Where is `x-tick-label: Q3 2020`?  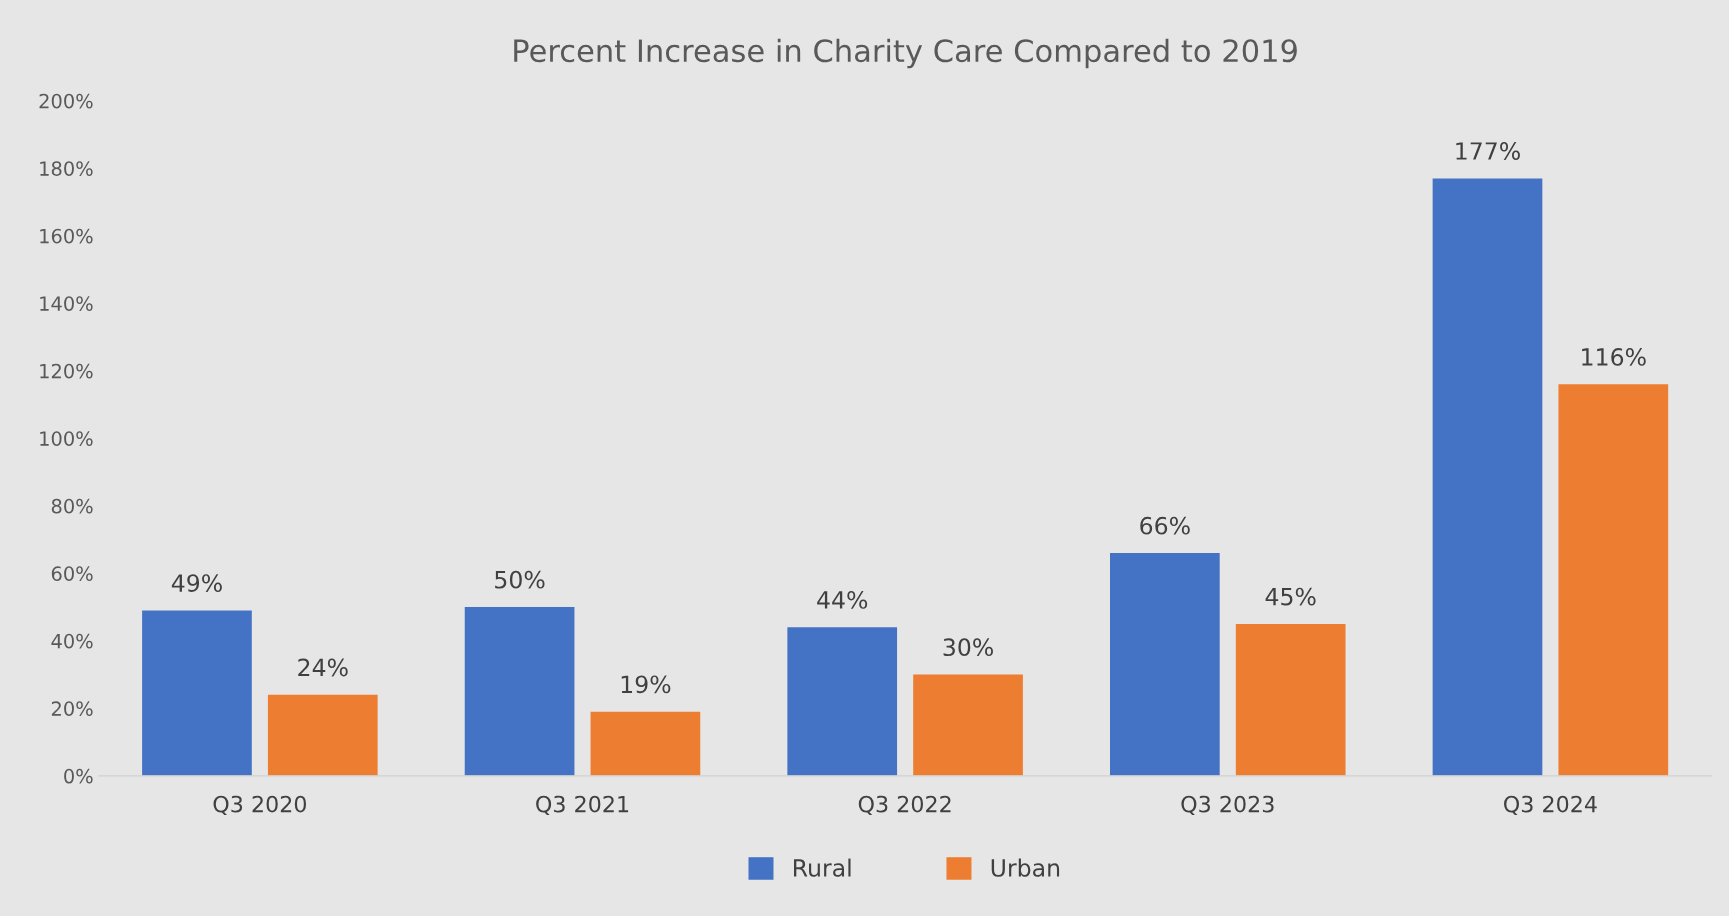
x-tick-label: Q3 2020 is located at coordinates (260, 805).